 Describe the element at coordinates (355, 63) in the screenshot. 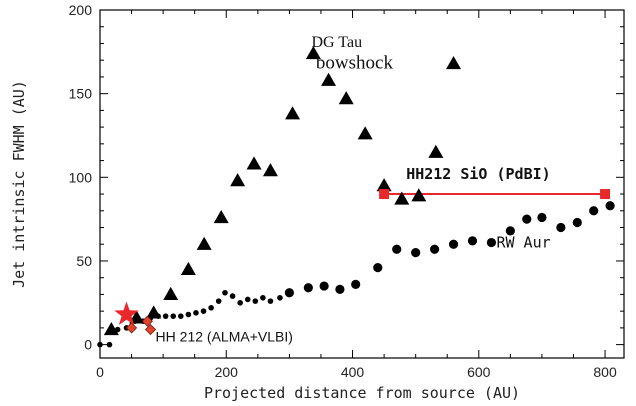

I see `annotation-bowshock: bowshock` at that location.